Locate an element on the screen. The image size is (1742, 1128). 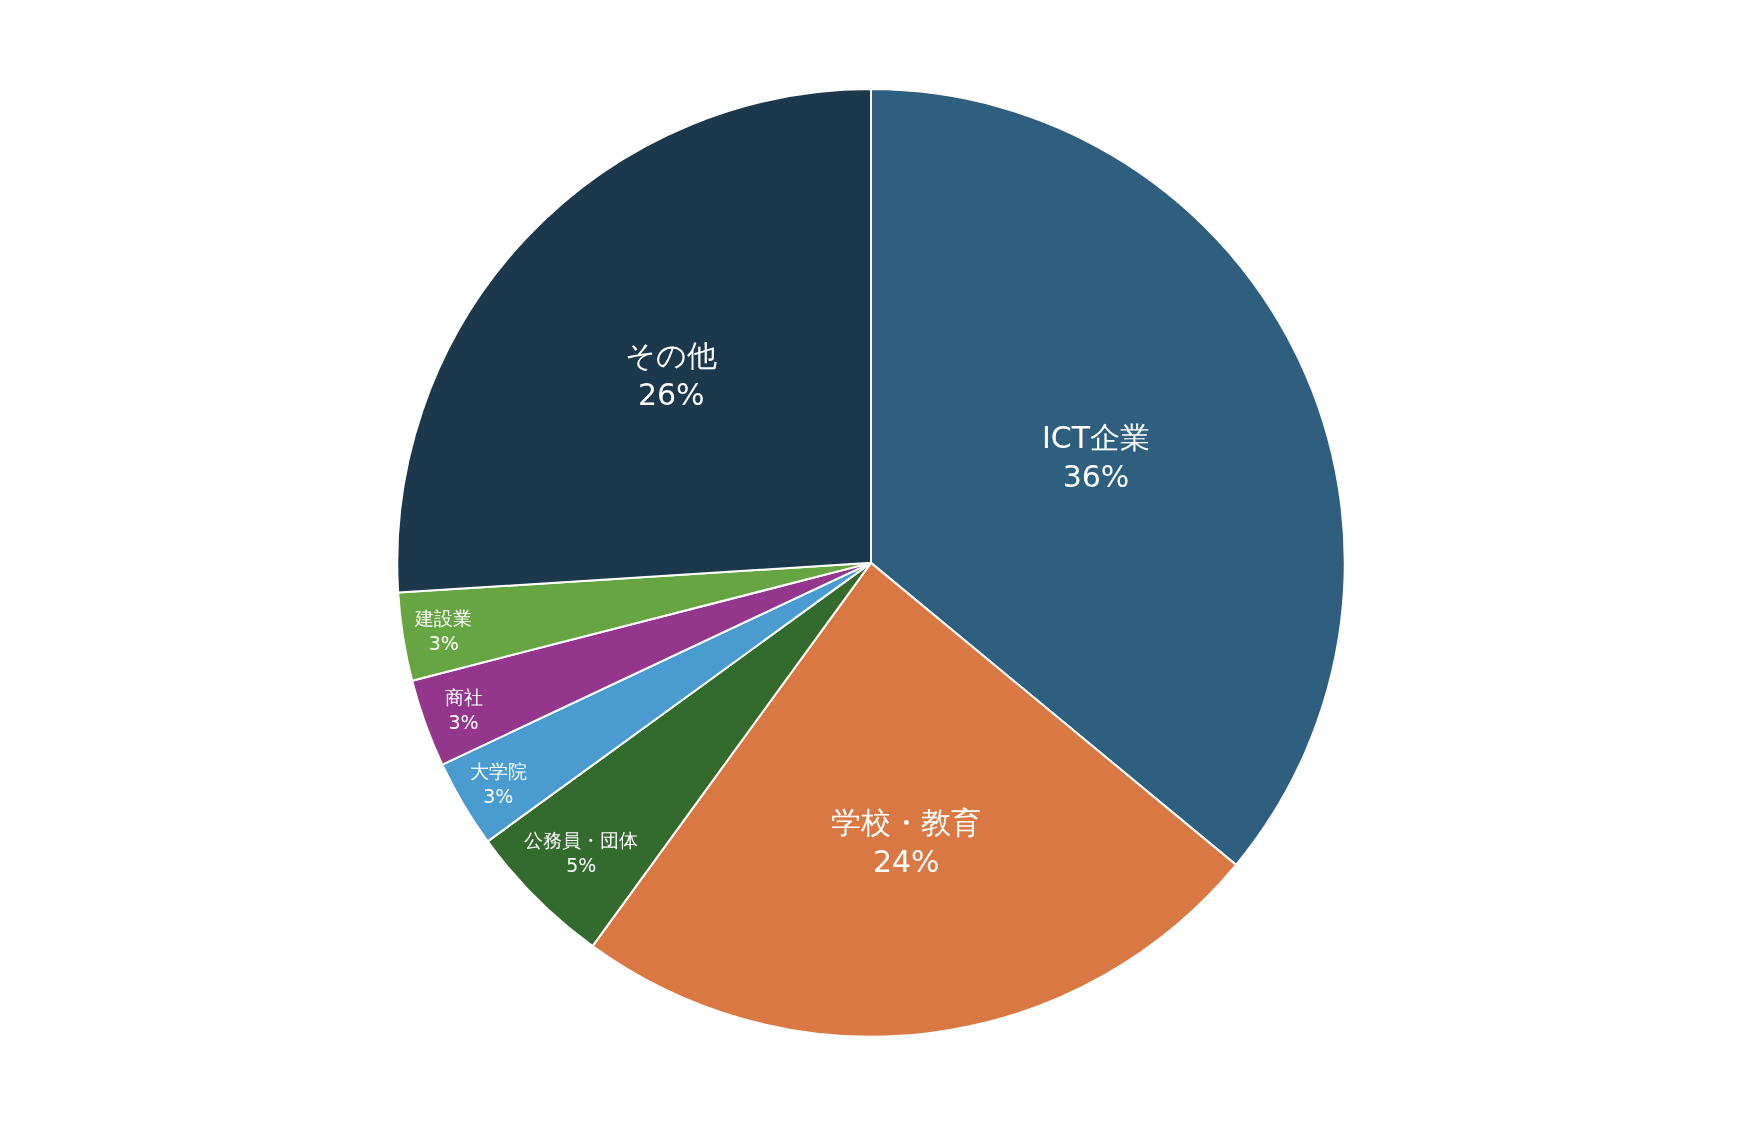
data-label: 36% is located at coordinates (1096, 476).